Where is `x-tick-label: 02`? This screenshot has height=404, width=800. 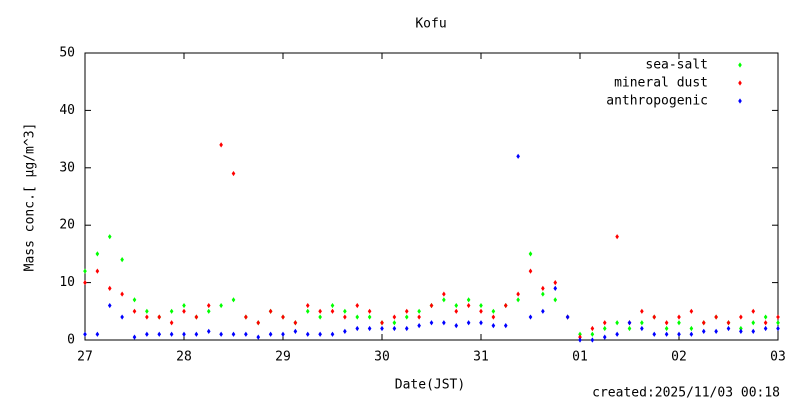
x-tick-label: 02 is located at coordinates (679, 357).